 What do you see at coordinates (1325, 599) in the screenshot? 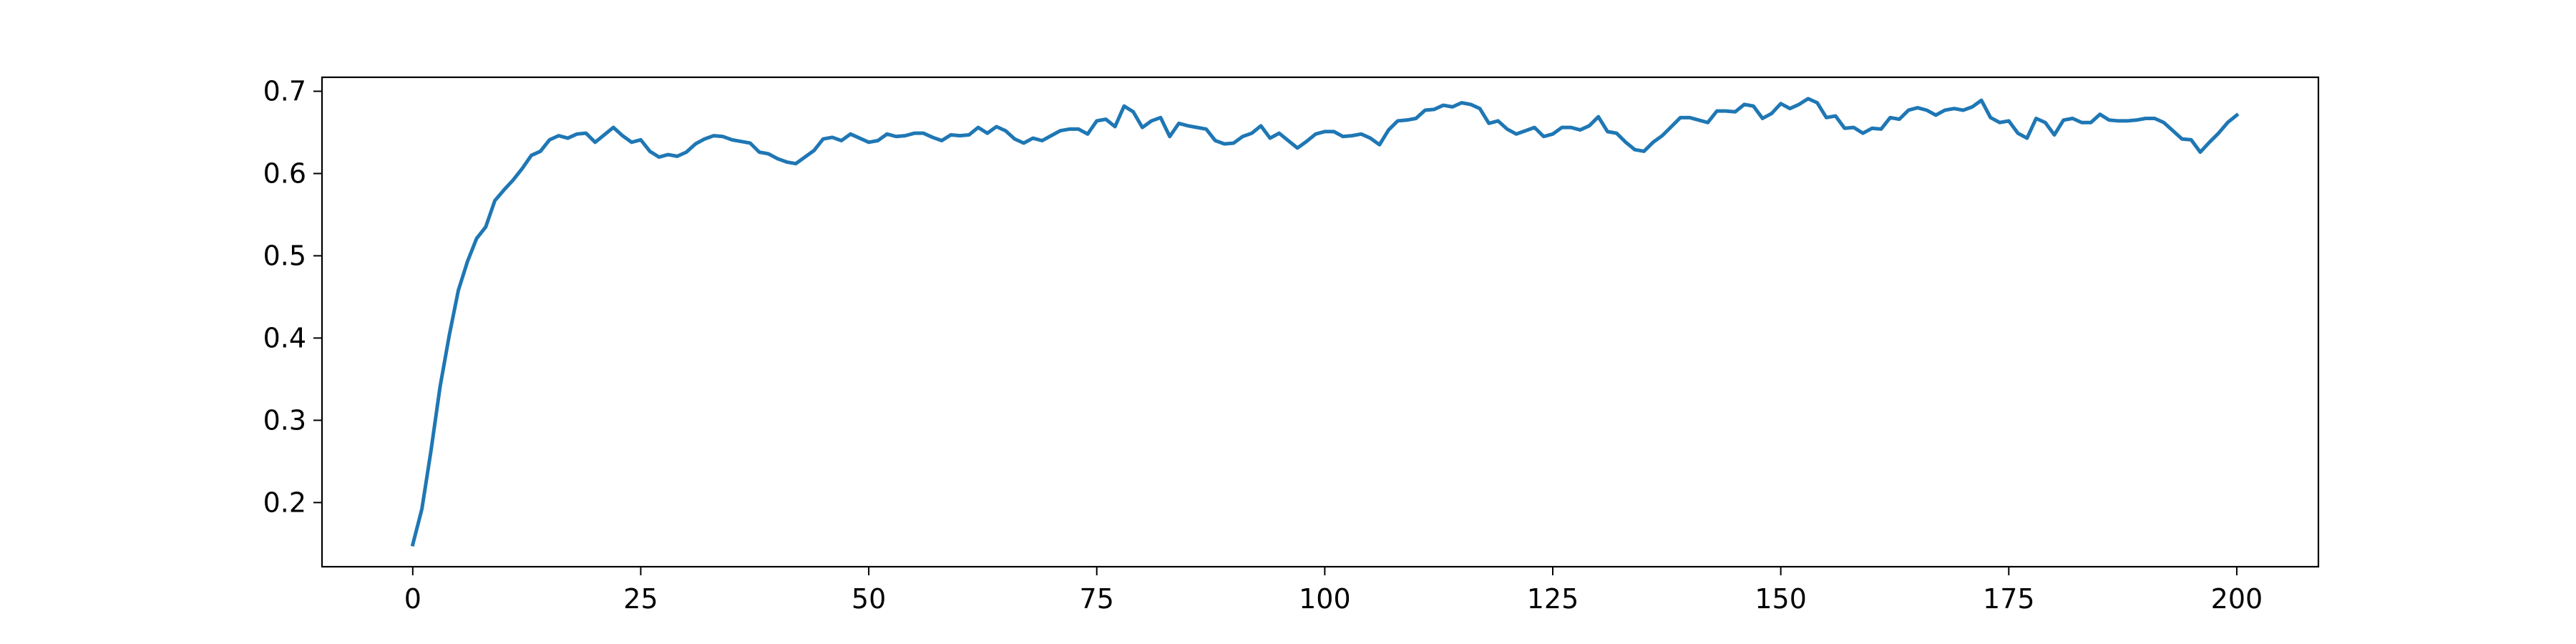
I see `x-tick-label: 100` at bounding box center [1325, 599].